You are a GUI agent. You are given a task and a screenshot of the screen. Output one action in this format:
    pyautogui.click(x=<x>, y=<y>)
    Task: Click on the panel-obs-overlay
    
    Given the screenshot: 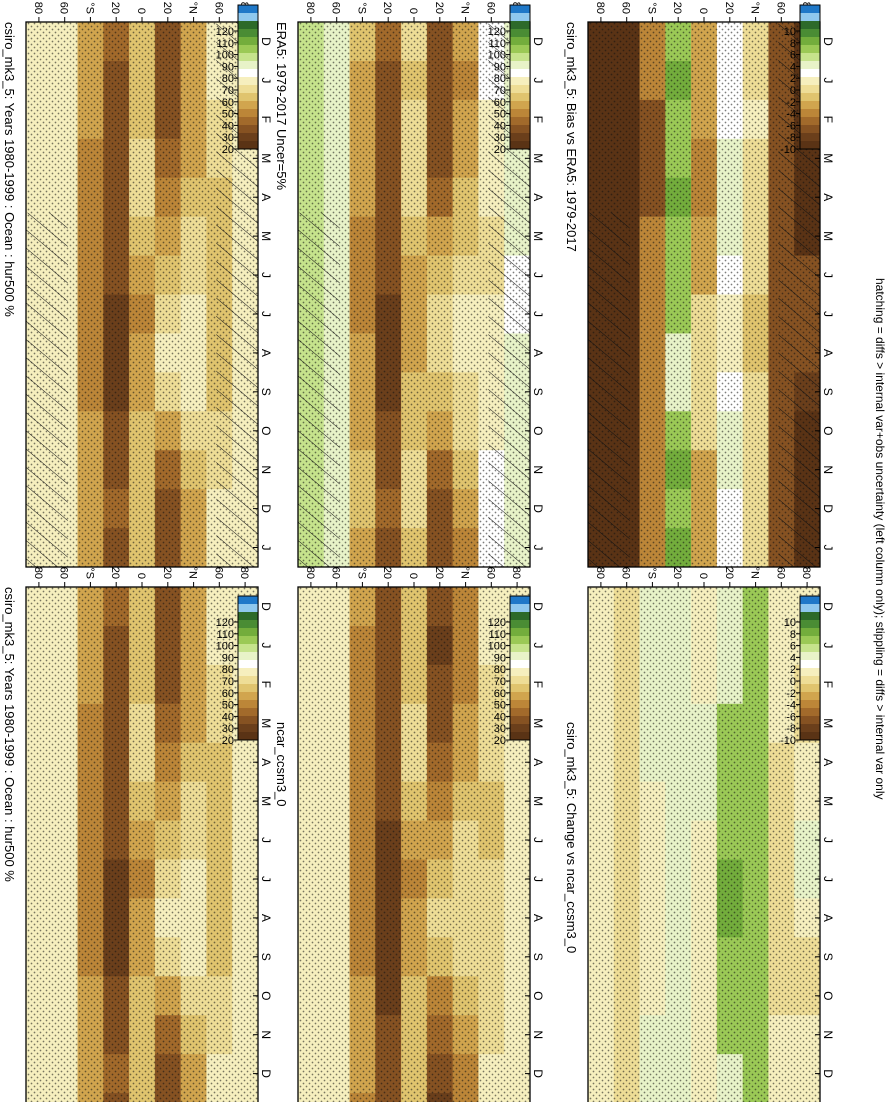 What is the action you would take?
    pyautogui.click(x=414, y=294)
    